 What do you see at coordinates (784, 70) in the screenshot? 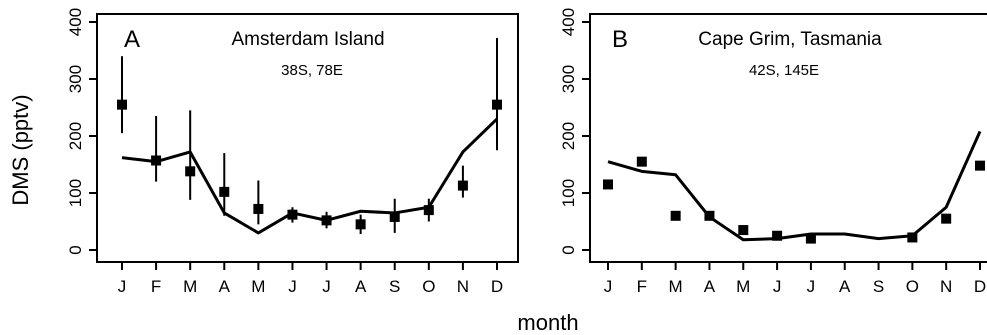
I see `panel-subtitle: 42S, 145E` at bounding box center [784, 70].